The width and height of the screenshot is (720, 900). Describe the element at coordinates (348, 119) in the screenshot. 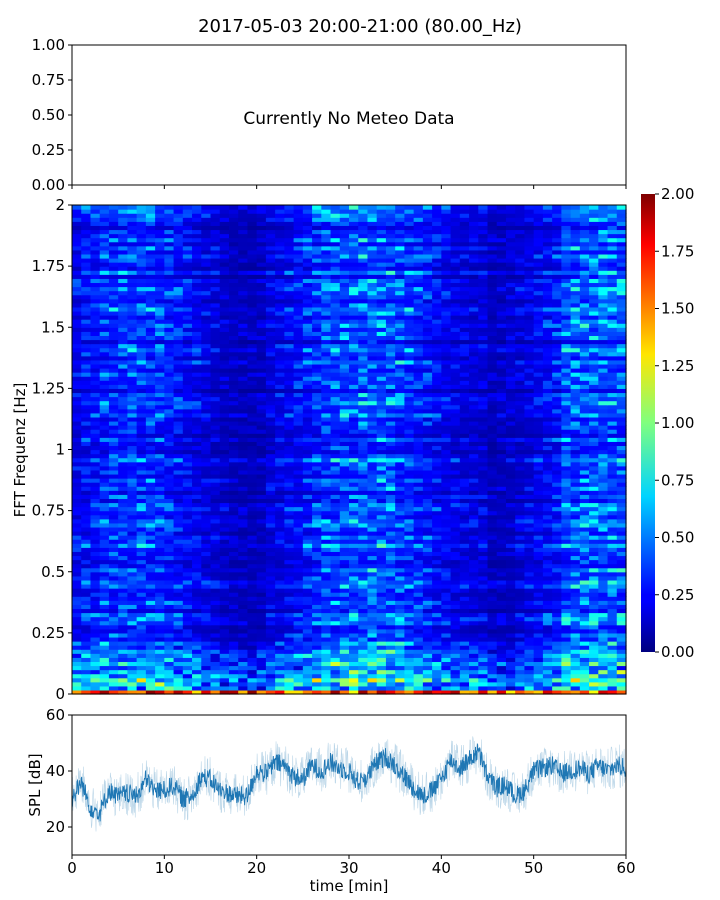

I see `no-data-annotation: Currently No Meteo Data` at that location.